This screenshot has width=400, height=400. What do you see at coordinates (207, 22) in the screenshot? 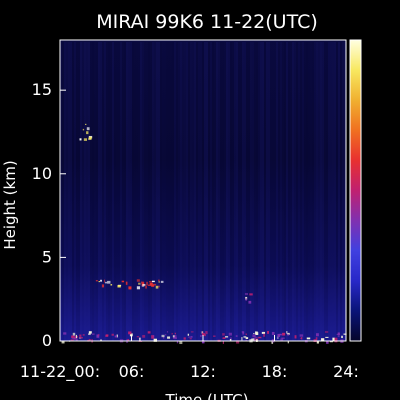
I see `chart-title: MIRAI 99K6 11-22(UTC)` at bounding box center [207, 22].